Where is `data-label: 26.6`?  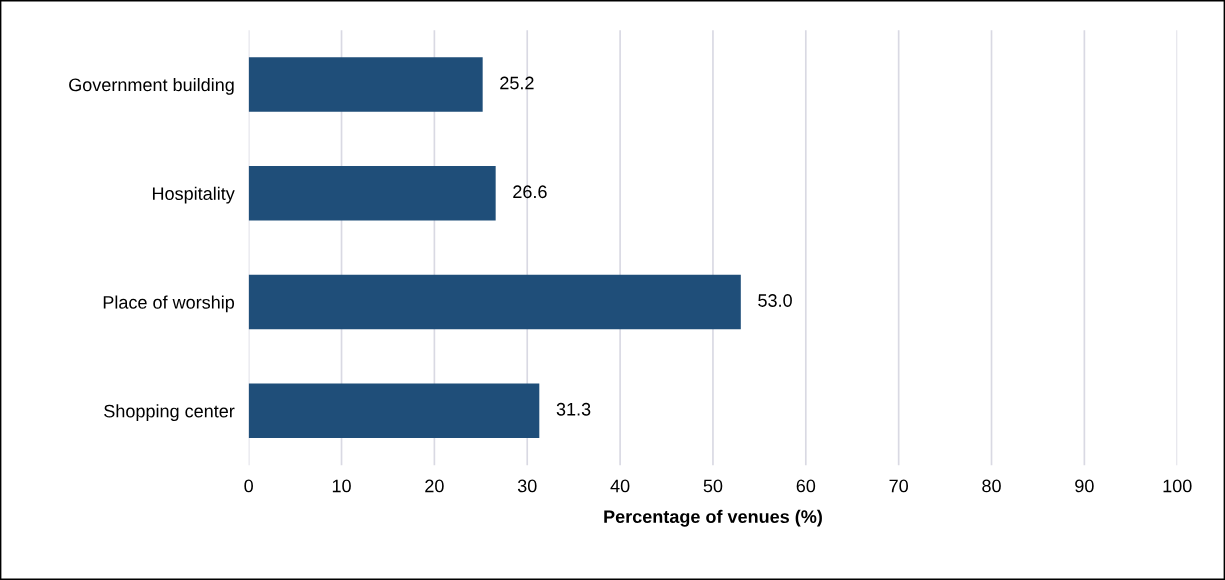
data-label: 26.6 is located at coordinates (530, 192).